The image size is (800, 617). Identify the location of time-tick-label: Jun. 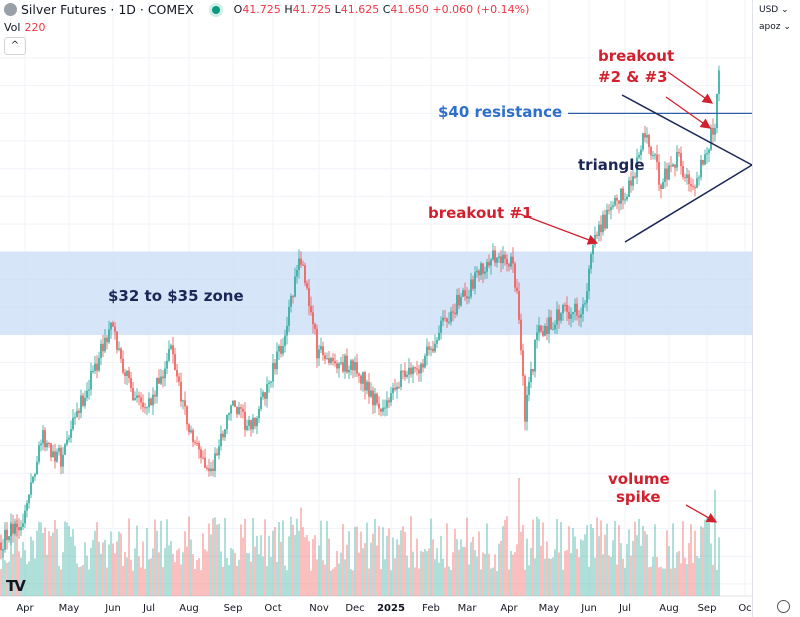
(112, 608).